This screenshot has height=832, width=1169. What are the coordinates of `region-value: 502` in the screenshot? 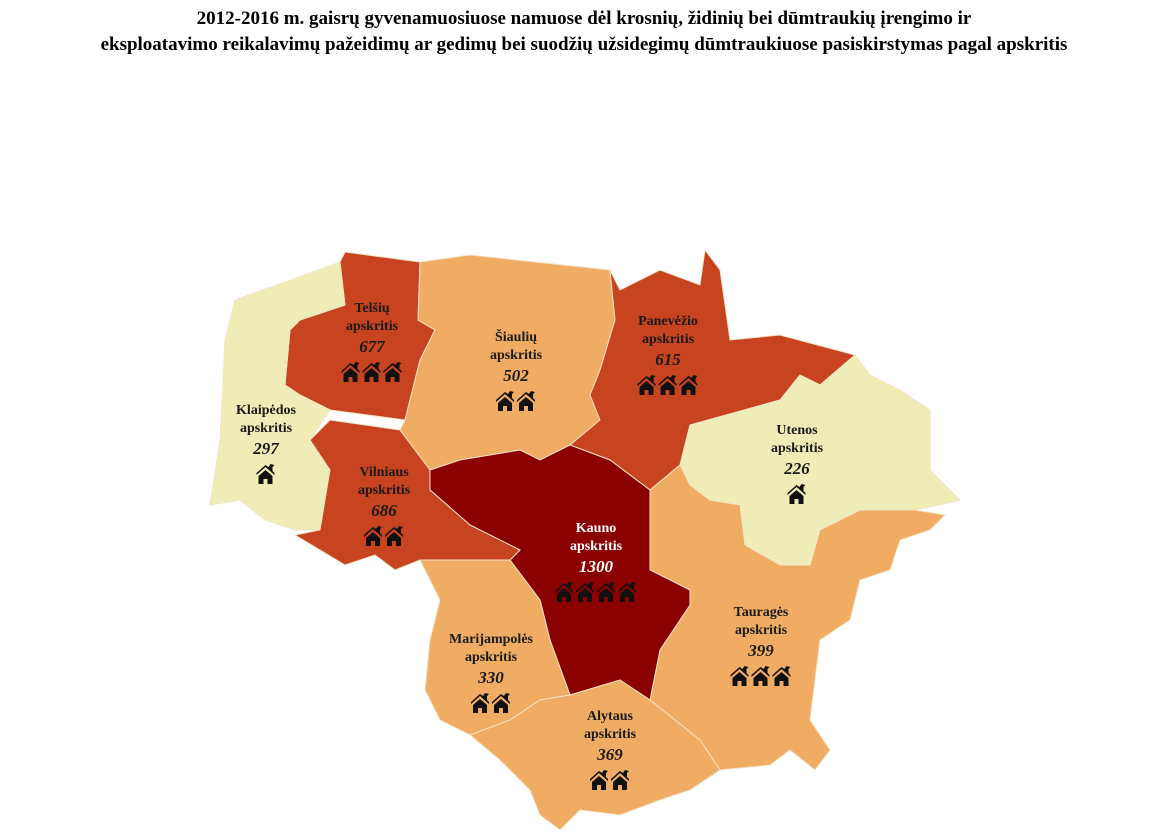 It's located at (516, 375).